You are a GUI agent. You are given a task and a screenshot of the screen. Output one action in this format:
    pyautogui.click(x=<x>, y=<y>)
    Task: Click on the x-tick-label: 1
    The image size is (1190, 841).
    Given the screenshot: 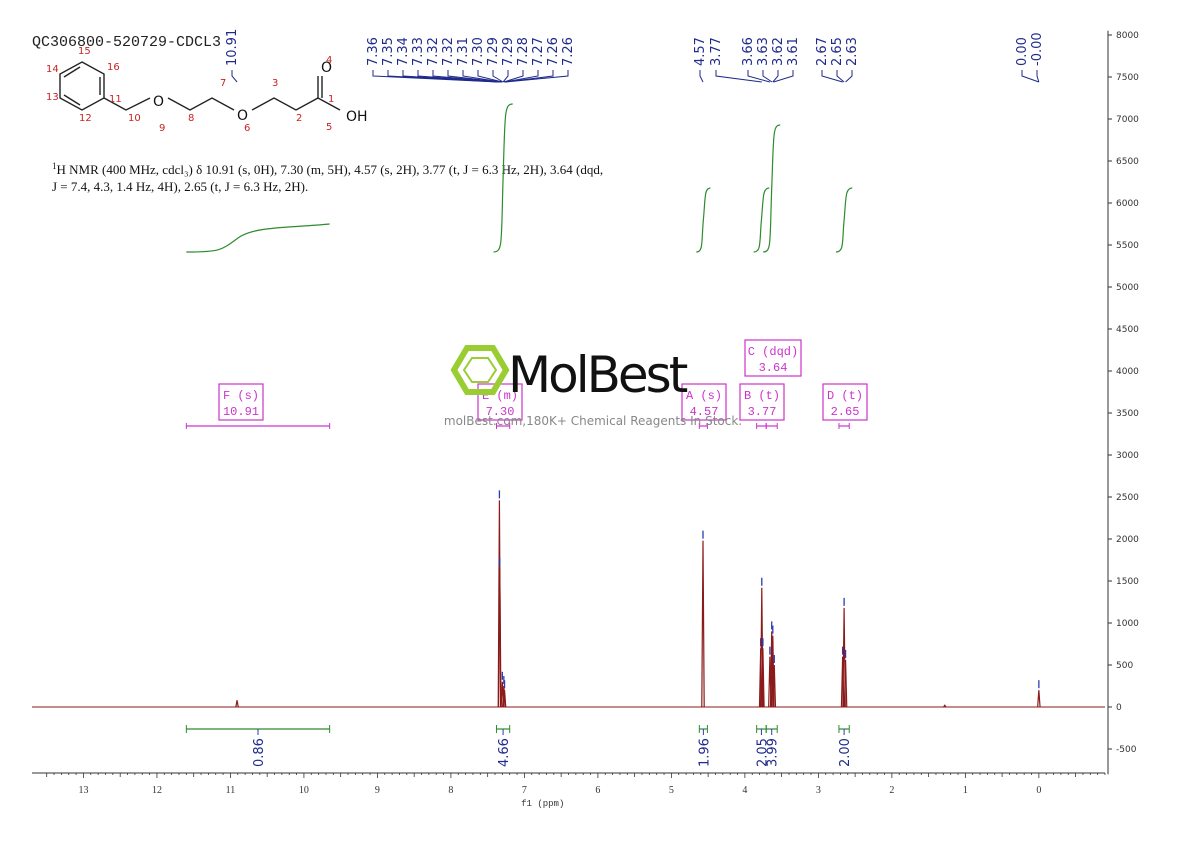 What is the action you would take?
    pyautogui.click(x=965, y=790)
    